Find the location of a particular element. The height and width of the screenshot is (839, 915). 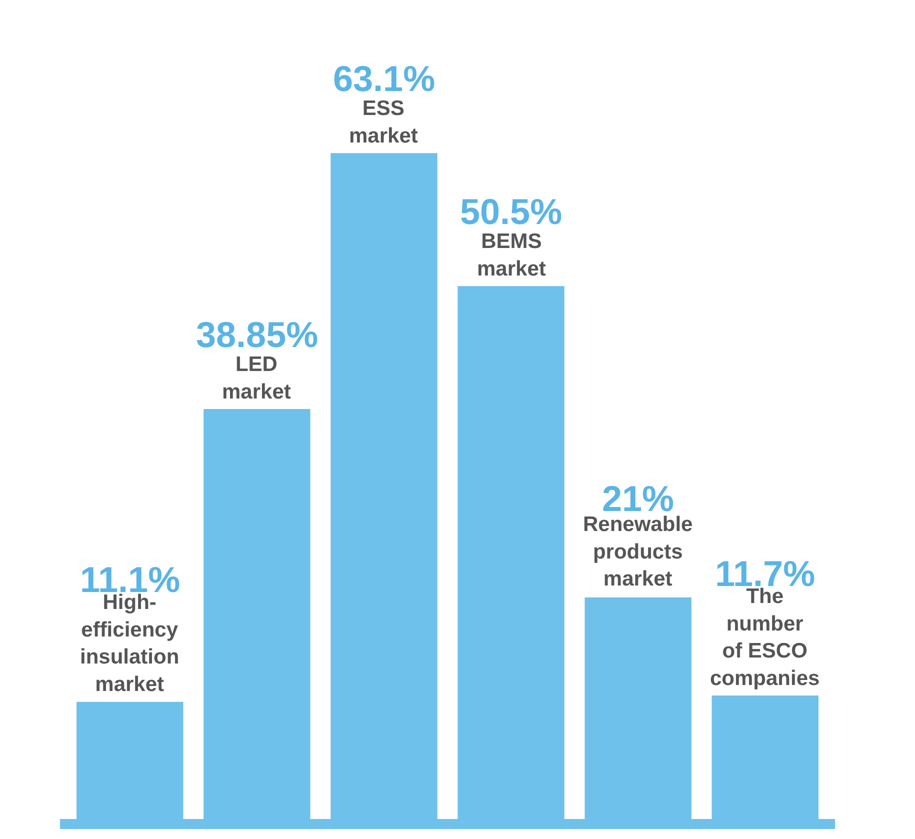

data-label: 50.5% is located at coordinates (511, 211).